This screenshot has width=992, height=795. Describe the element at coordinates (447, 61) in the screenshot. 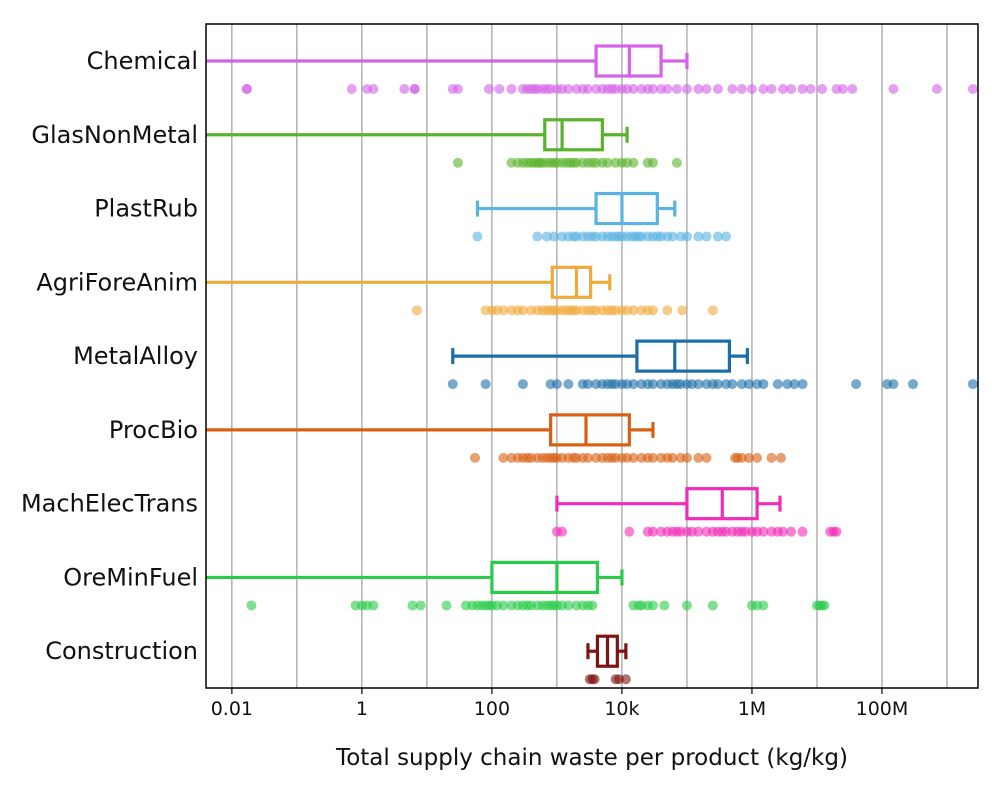

I see `box-chemical` at that location.